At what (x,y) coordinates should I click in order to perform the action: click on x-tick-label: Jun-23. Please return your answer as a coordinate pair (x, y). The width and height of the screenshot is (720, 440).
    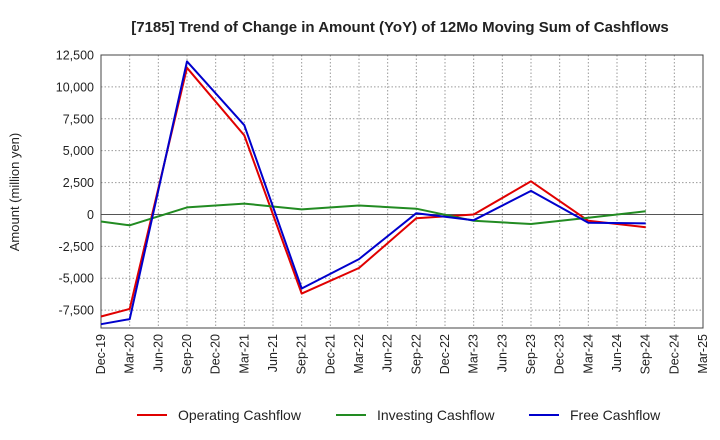
    Looking at the image, I should click on (502, 353).